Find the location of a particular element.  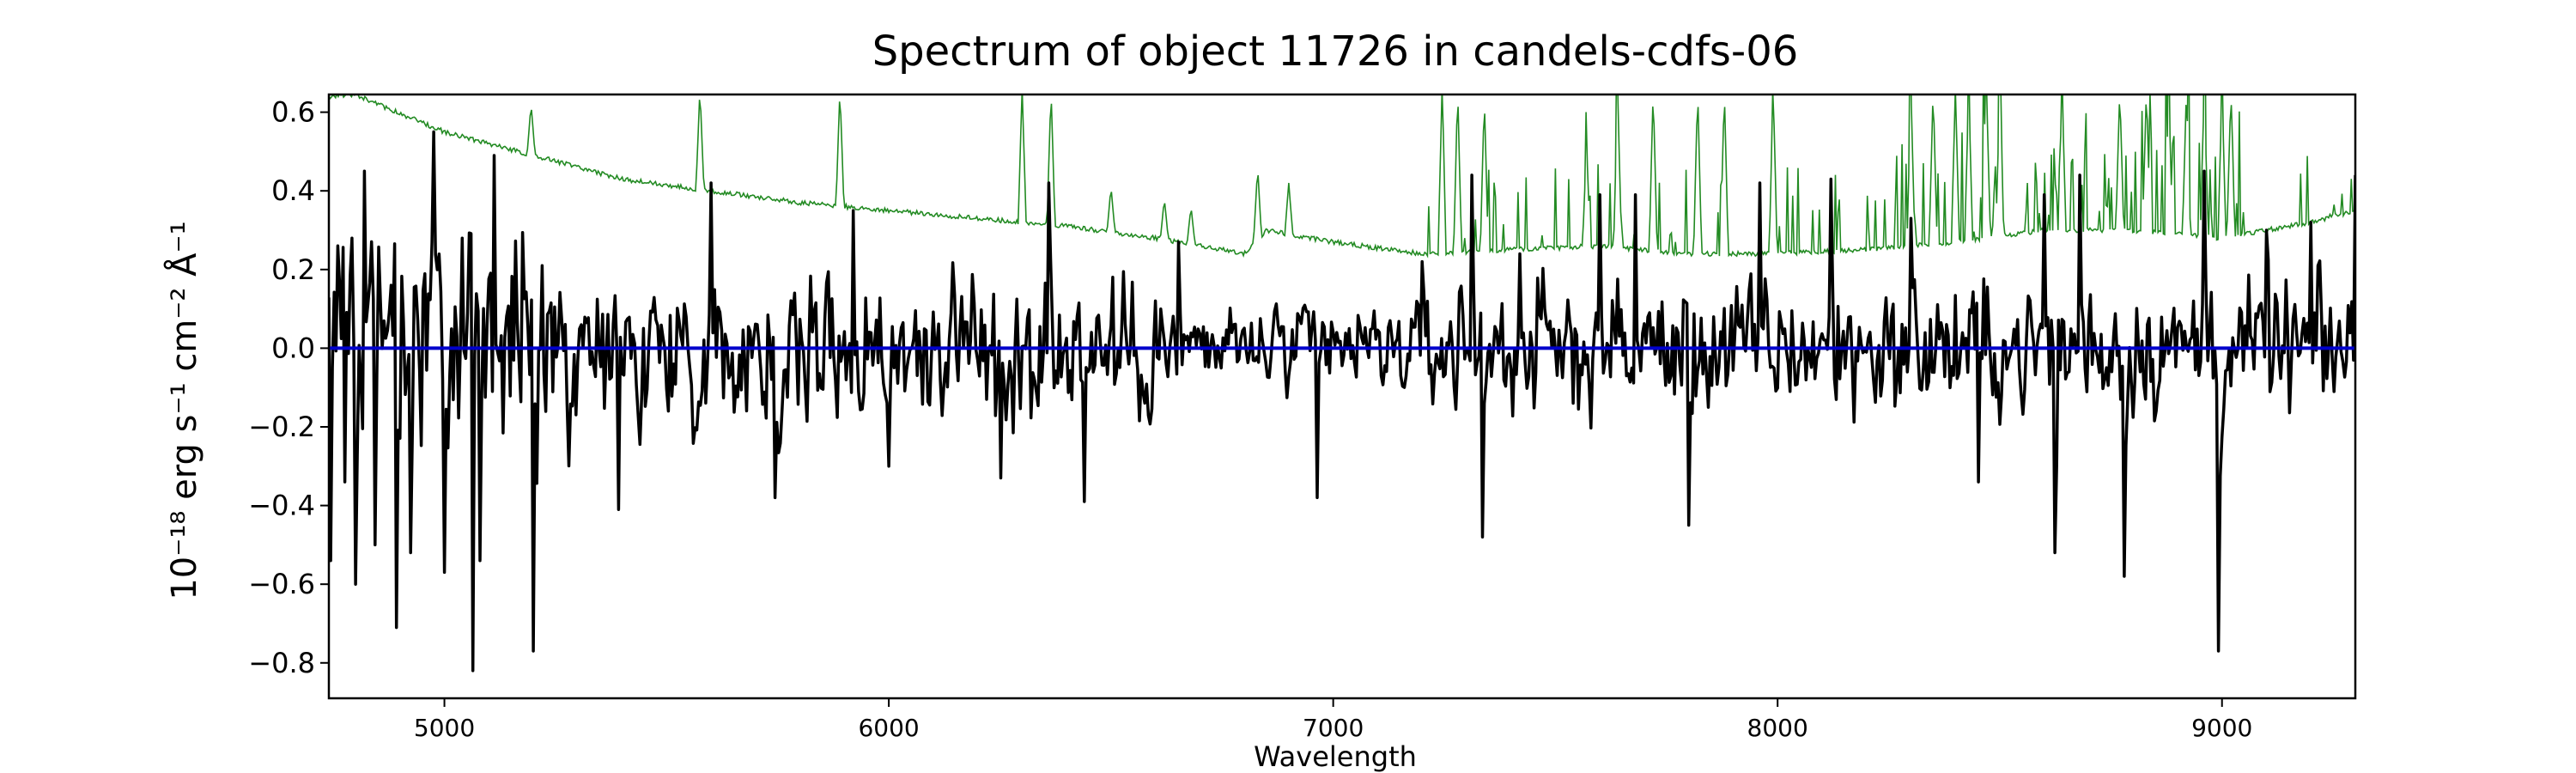

x-axis-label: Wavelength is located at coordinates (1335, 756).